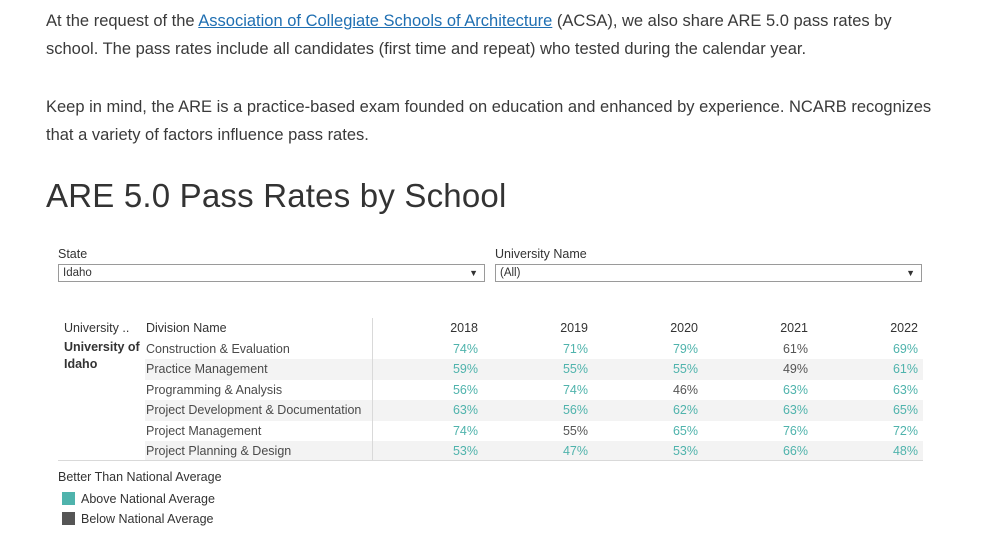 This screenshot has height=541, width=1000. Describe the element at coordinates (575, 410) in the screenshot. I see `pass-rate-cell-2019: 56%` at that location.